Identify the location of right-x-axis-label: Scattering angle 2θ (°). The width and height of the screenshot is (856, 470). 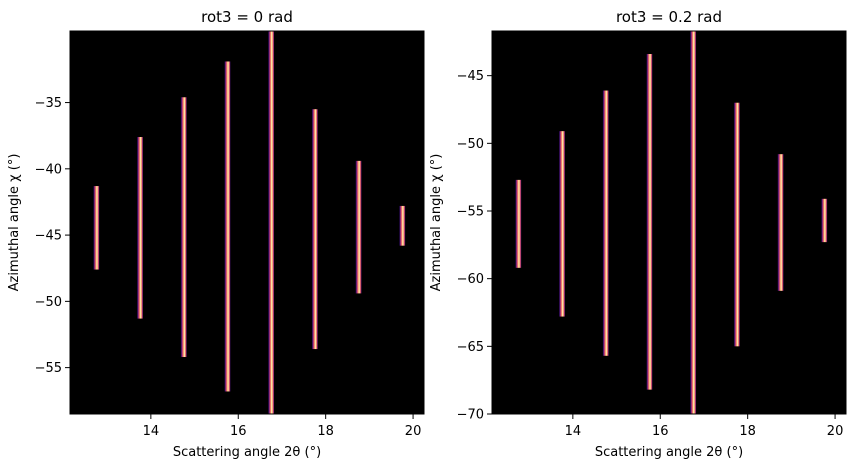
(669, 452).